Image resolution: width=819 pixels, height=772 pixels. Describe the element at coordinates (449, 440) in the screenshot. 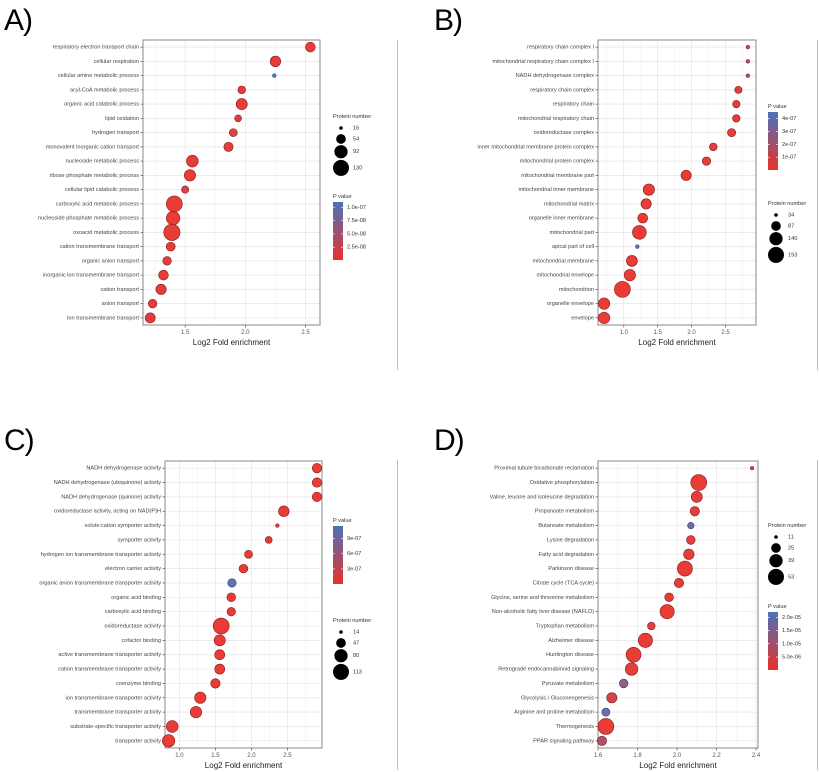

I see `panel-label-d: D)` at that location.